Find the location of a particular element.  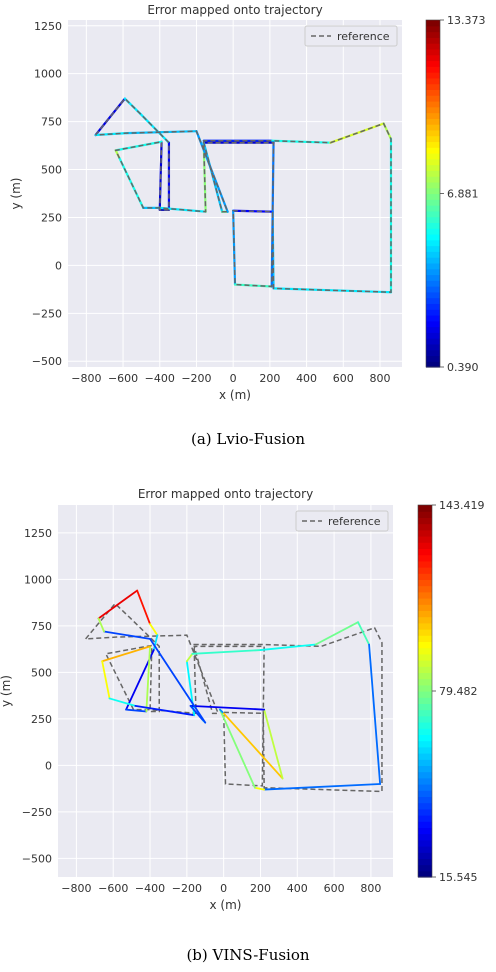

x-tick-label: 800 is located at coordinates (379, 378).